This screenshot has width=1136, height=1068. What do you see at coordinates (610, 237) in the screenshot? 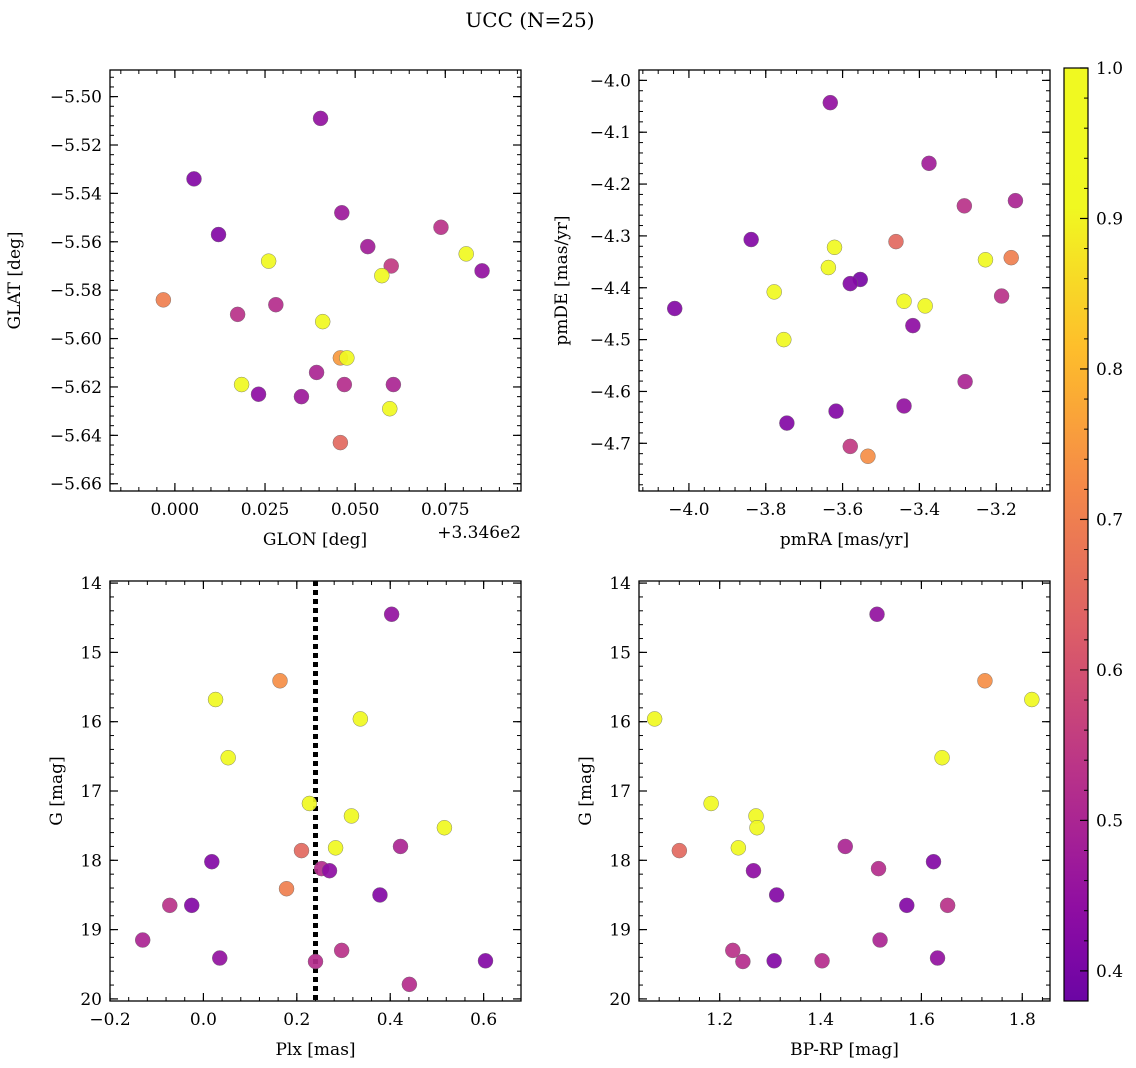
I see `y-tick-label: −4.3` at bounding box center [610, 237].